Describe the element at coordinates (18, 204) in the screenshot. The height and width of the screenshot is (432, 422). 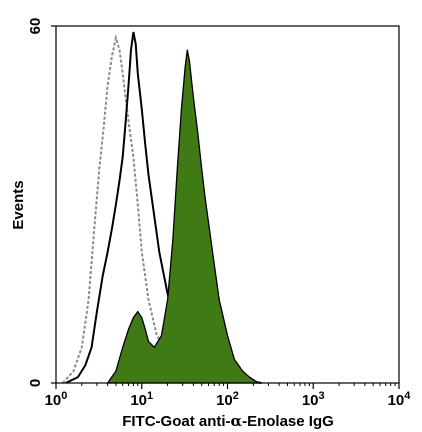
I see `y-axis-title: Events` at that location.